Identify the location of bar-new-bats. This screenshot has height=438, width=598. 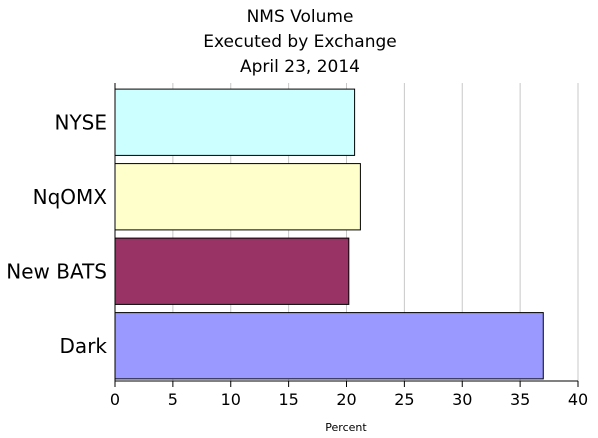
(232, 271).